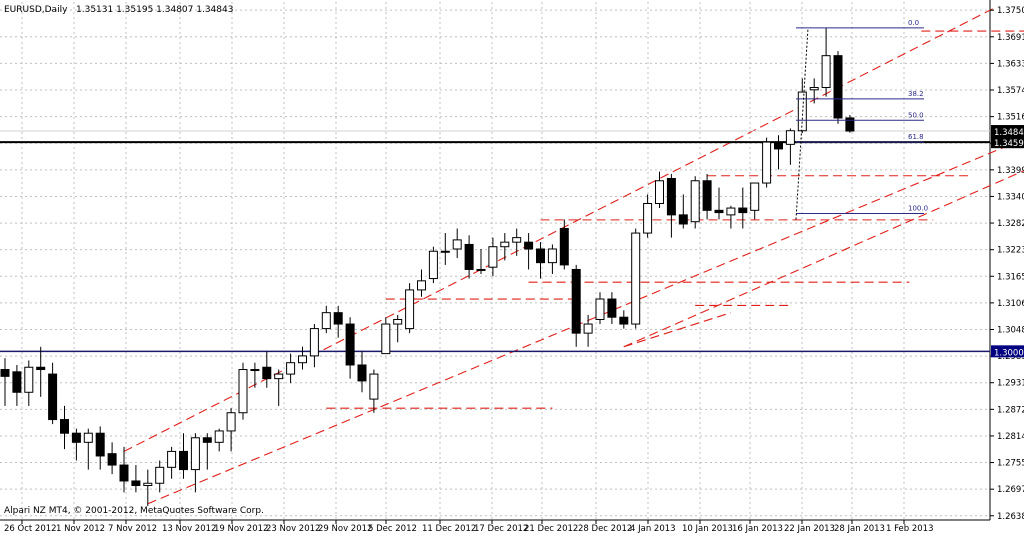 The width and height of the screenshot is (1024, 538). Describe the element at coordinates (809, 529) in the screenshot. I see `x-tick-label: 22 Jan 2013` at that location.